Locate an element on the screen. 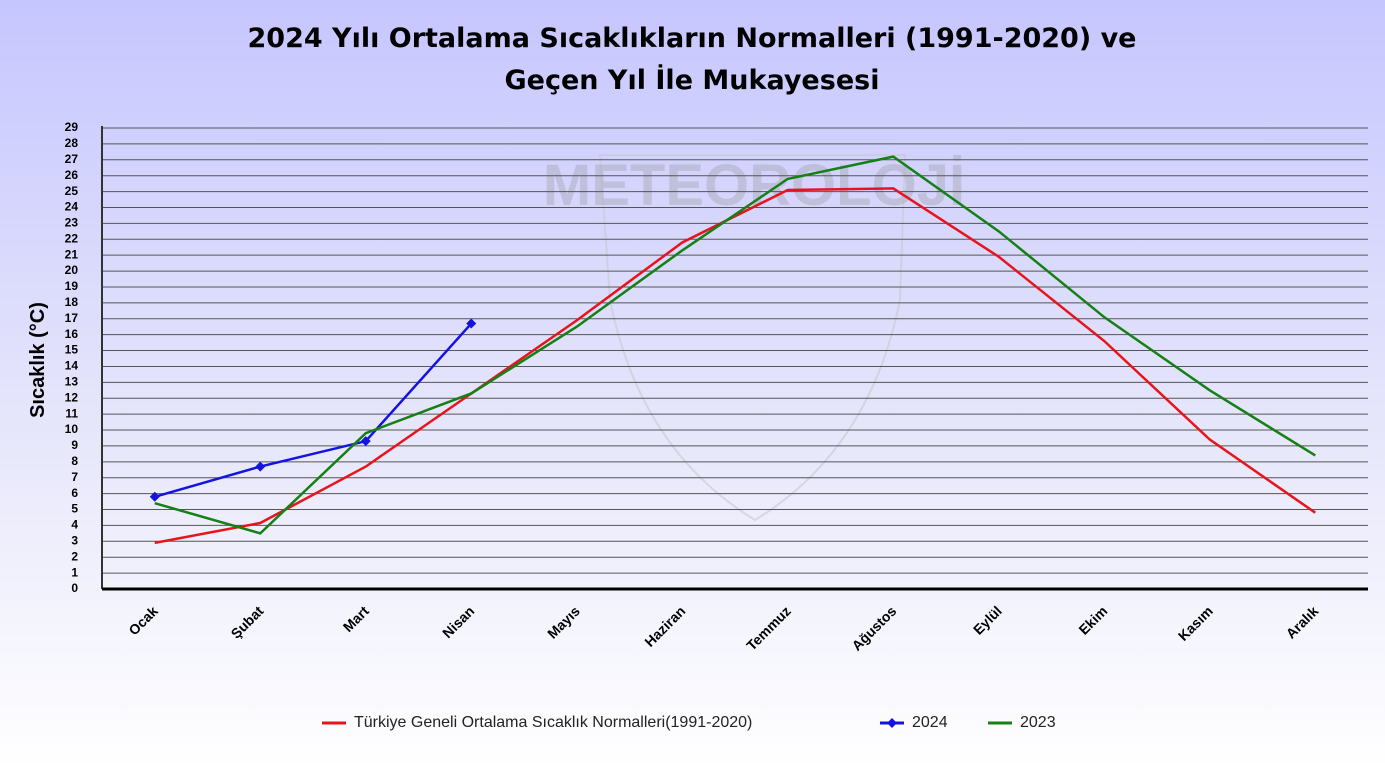 The width and height of the screenshot is (1385, 769). y-tick-label: 9 is located at coordinates (74, 445).